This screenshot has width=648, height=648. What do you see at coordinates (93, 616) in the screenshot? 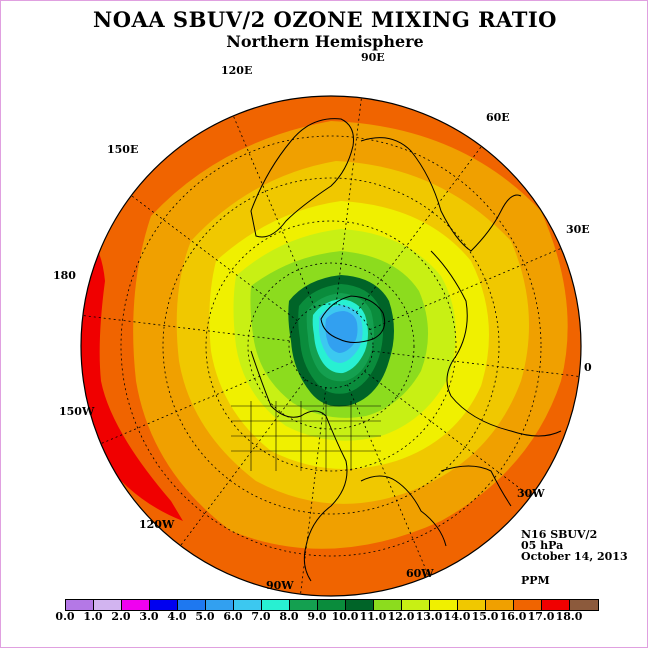
I see `colorbar-tick-label: 1.0` at bounding box center [93, 616].